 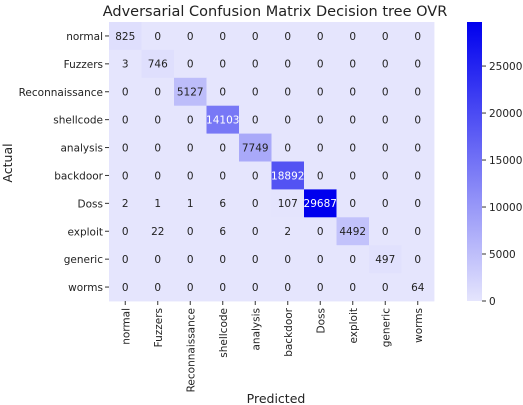 What do you see at coordinates (61, 93) in the screenshot?
I see `y-tick-label: Reconnaissance` at bounding box center [61, 93].